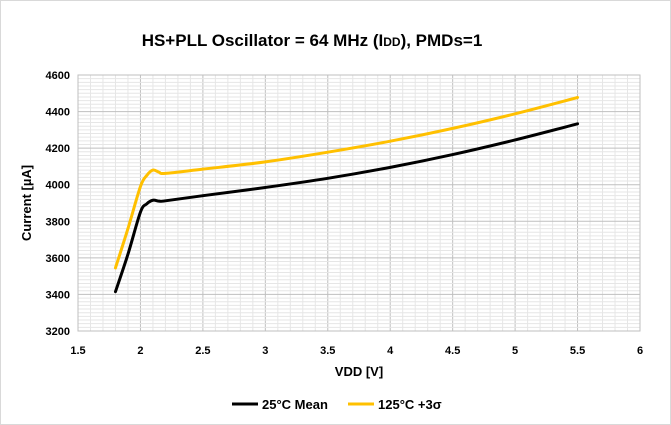  I want to click on x-tick-labels: 1.5 2 2.5 3 3.5 4 4.5 5 5.5 6, so click(356, 351).